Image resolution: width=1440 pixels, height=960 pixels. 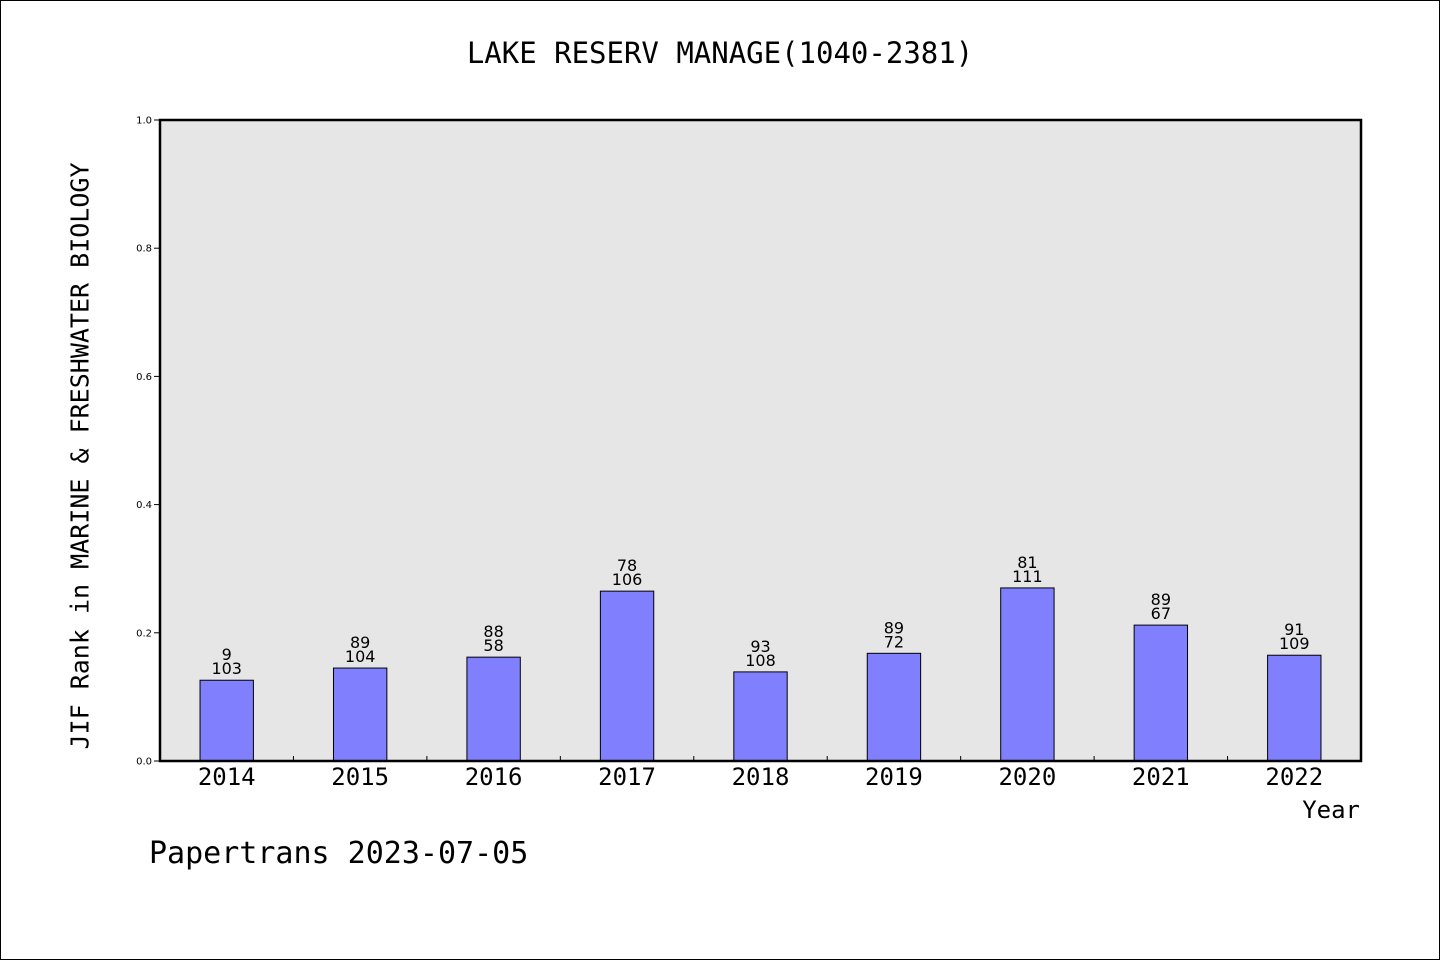 What do you see at coordinates (144, 121) in the screenshot?
I see `y-tick-label: 1.0` at bounding box center [144, 121].